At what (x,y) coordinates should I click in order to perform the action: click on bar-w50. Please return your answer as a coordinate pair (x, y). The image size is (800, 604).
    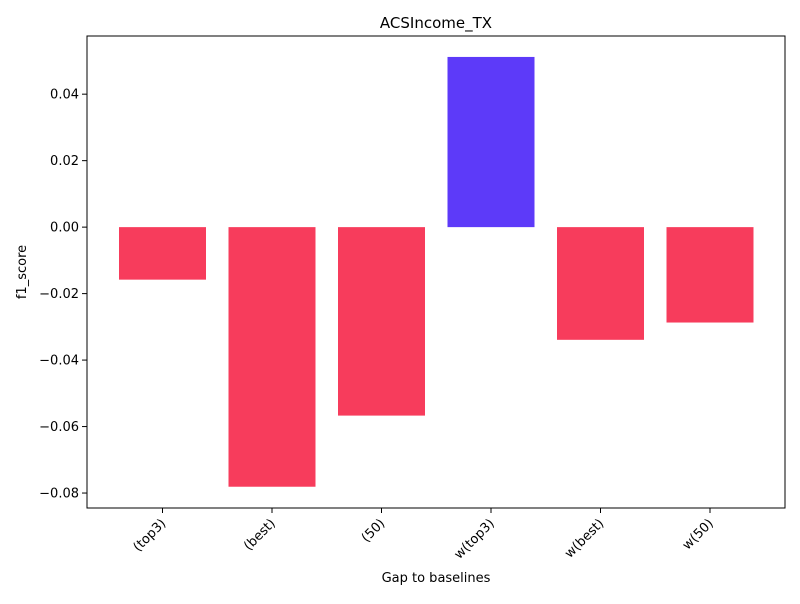
    Looking at the image, I should click on (710, 275).